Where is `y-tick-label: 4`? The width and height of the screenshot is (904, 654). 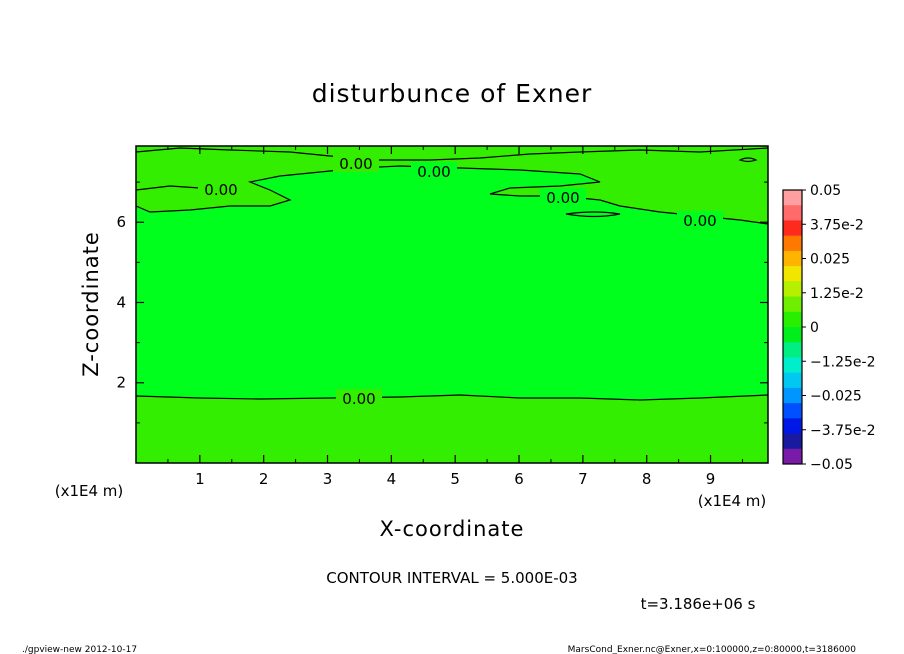 y-tick-label: 4 is located at coordinates (121, 302).